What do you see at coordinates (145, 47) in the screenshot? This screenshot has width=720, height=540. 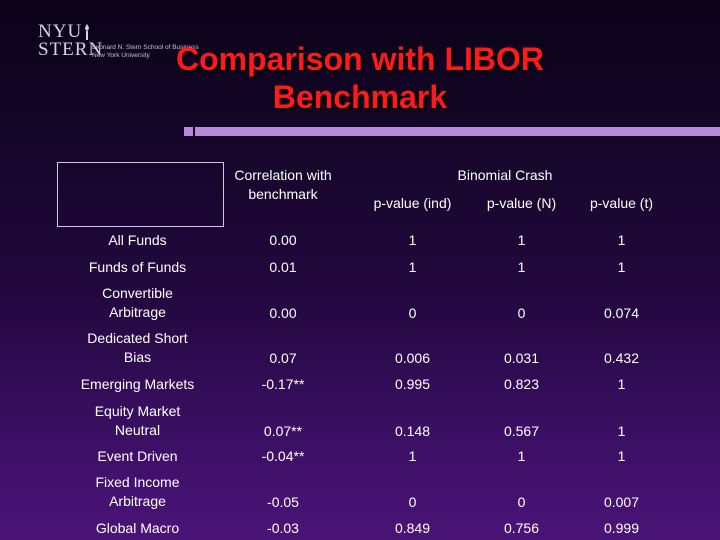 I see `logo-school-line-1: Leonard N. Stern School of Business` at bounding box center [145, 47].